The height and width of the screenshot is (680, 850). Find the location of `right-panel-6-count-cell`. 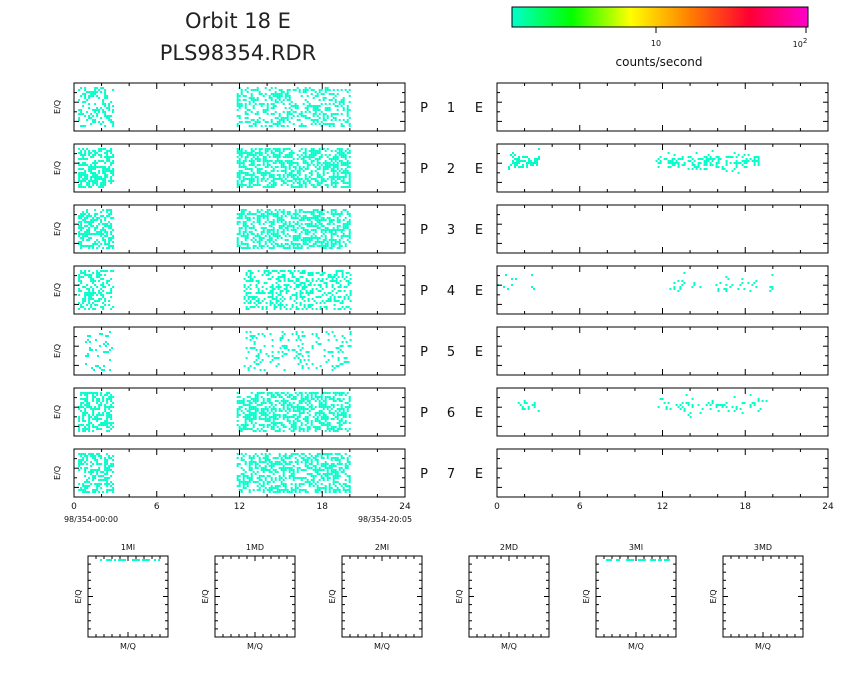

right-panel-6-count-cell is located at coordinates (706, 405).